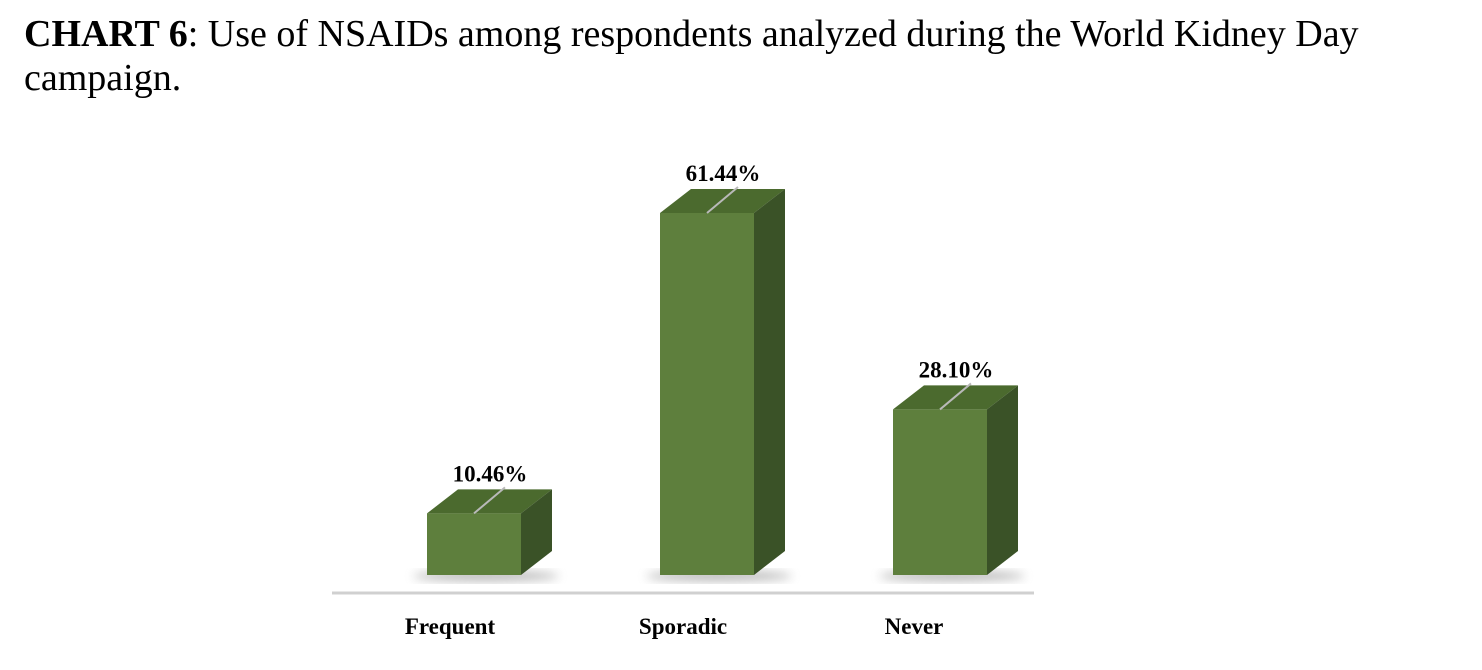  Describe the element at coordinates (723, 173) in the screenshot. I see `data-label: 61.44%` at that location.